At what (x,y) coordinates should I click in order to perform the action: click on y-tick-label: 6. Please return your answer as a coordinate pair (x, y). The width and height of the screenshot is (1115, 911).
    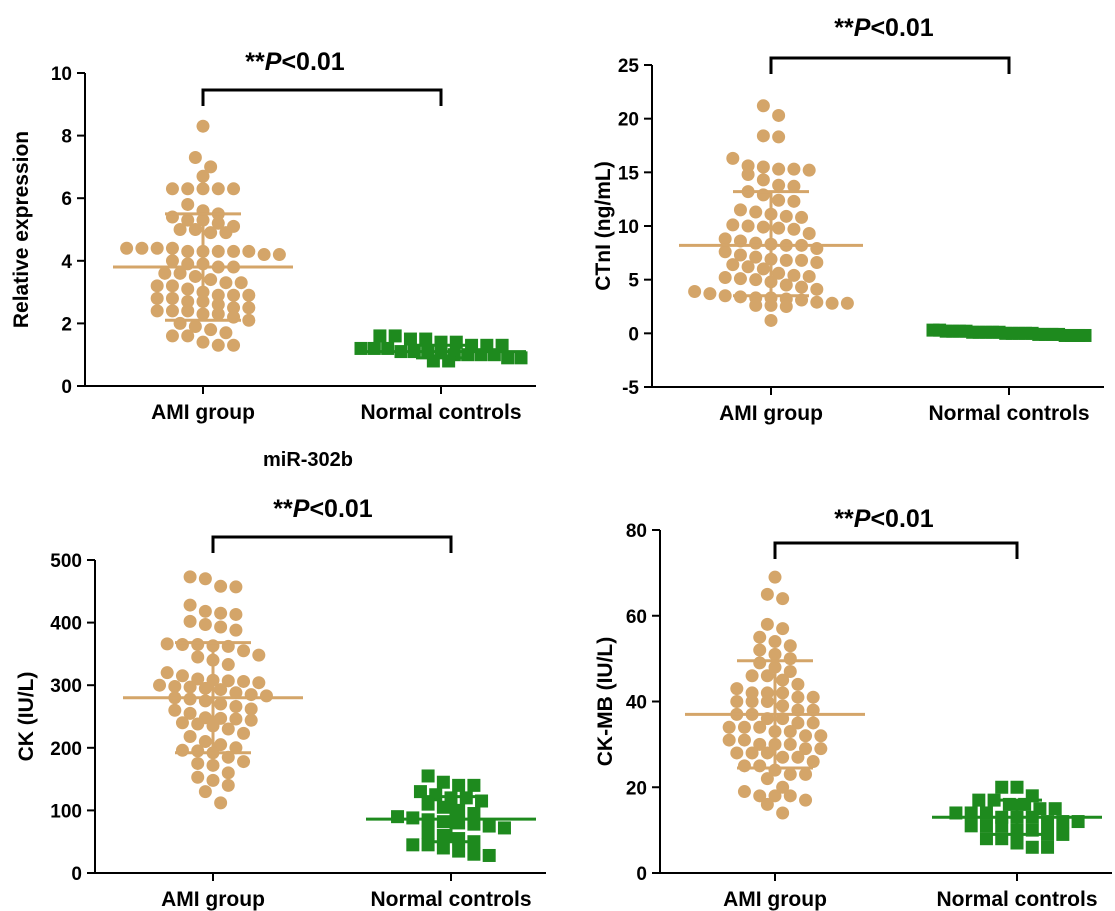
    Looking at the image, I should click on (66, 199).